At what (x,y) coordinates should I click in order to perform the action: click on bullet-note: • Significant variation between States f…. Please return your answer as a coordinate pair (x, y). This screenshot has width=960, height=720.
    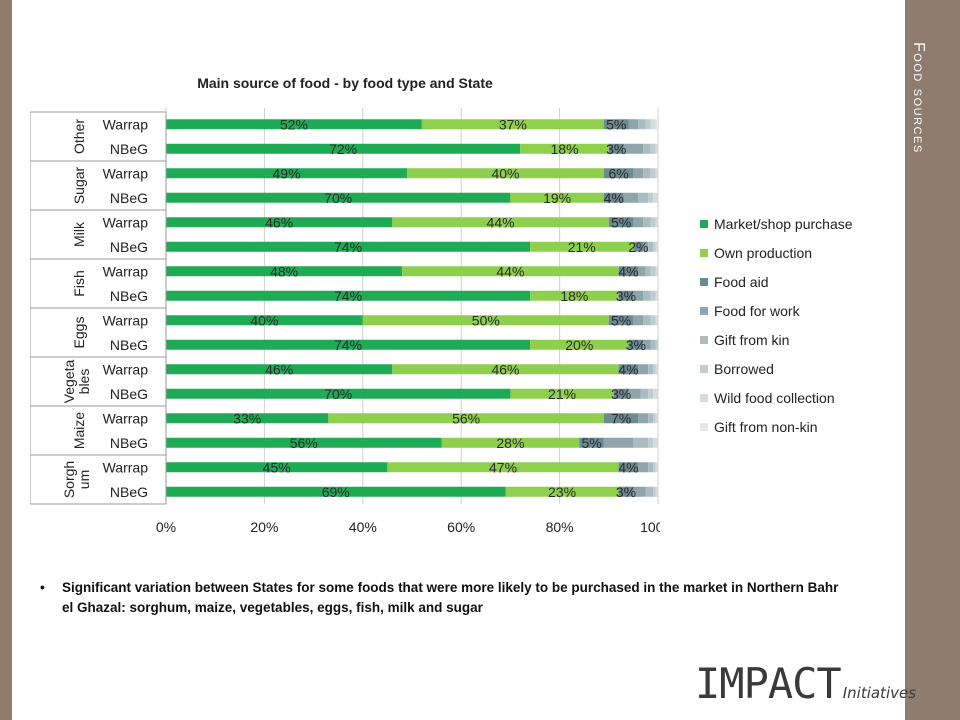
    Looking at the image, I should click on (443, 598).